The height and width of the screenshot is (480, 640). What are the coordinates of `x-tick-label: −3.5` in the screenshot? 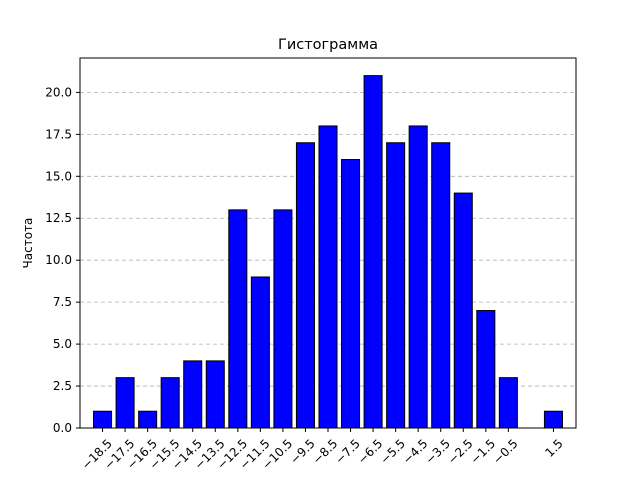 It's located at (438, 451).